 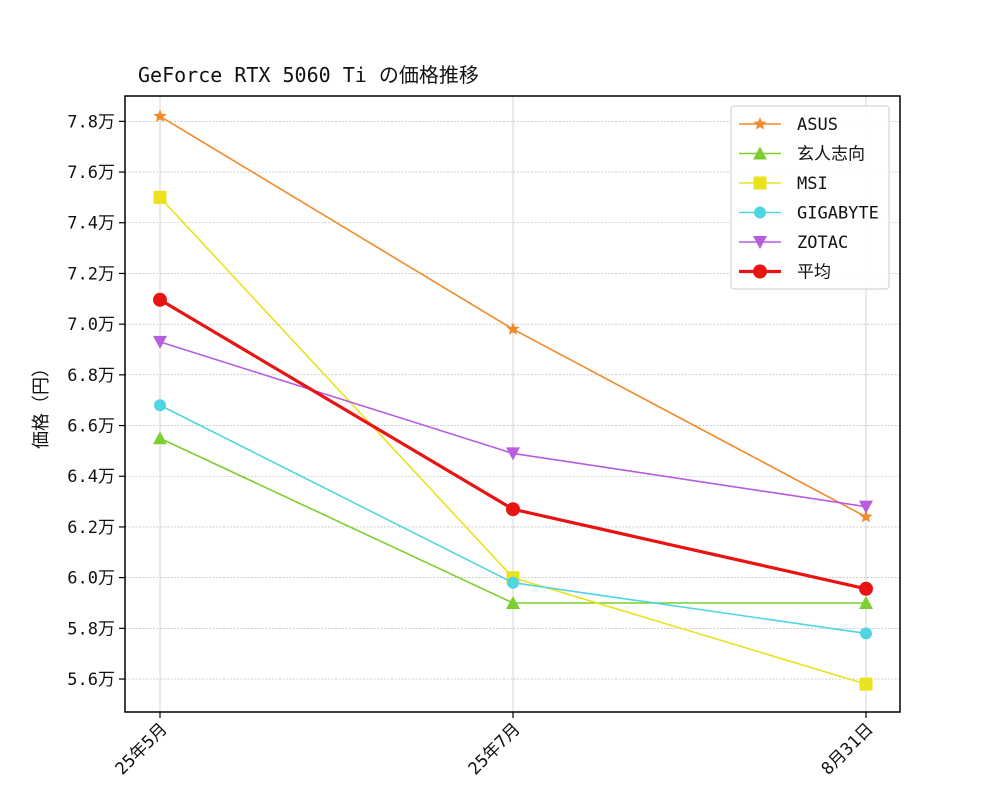 What do you see at coordinates (91, 477) in the screenshot?
I see `y-tick-label: 6.4万` at bounding box center [91, 477].